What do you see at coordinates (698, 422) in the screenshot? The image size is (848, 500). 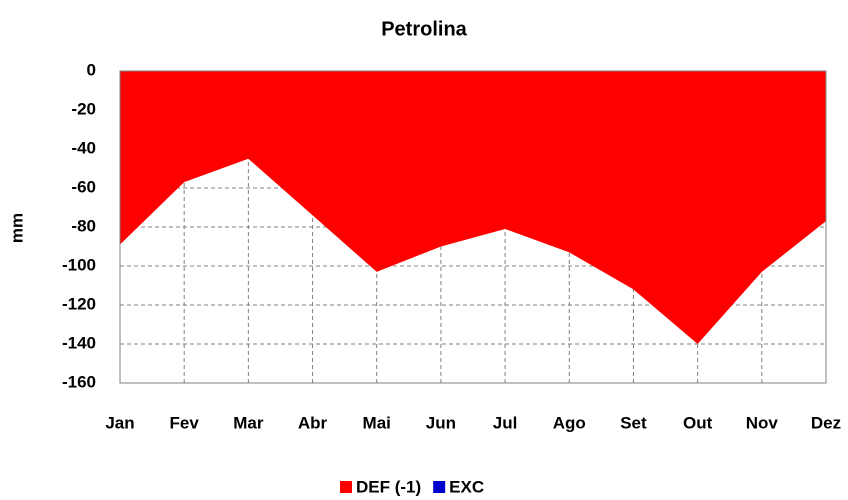 I see `x-tick-label: Out` at bounding box center [698, 422].